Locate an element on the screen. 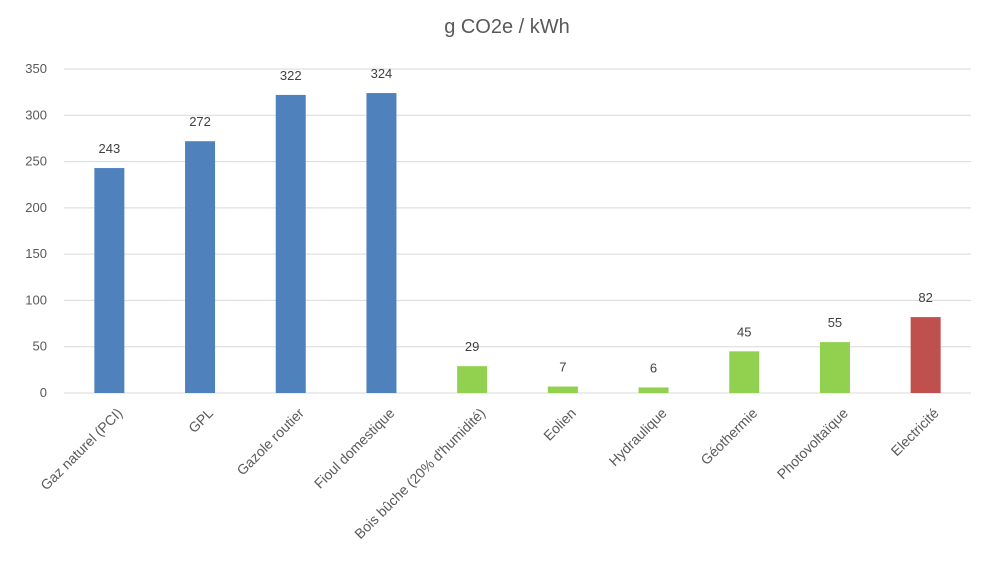 This screenshot has height=585, width=983. y-tick-label: 50 is located at coordinates (40, 346).